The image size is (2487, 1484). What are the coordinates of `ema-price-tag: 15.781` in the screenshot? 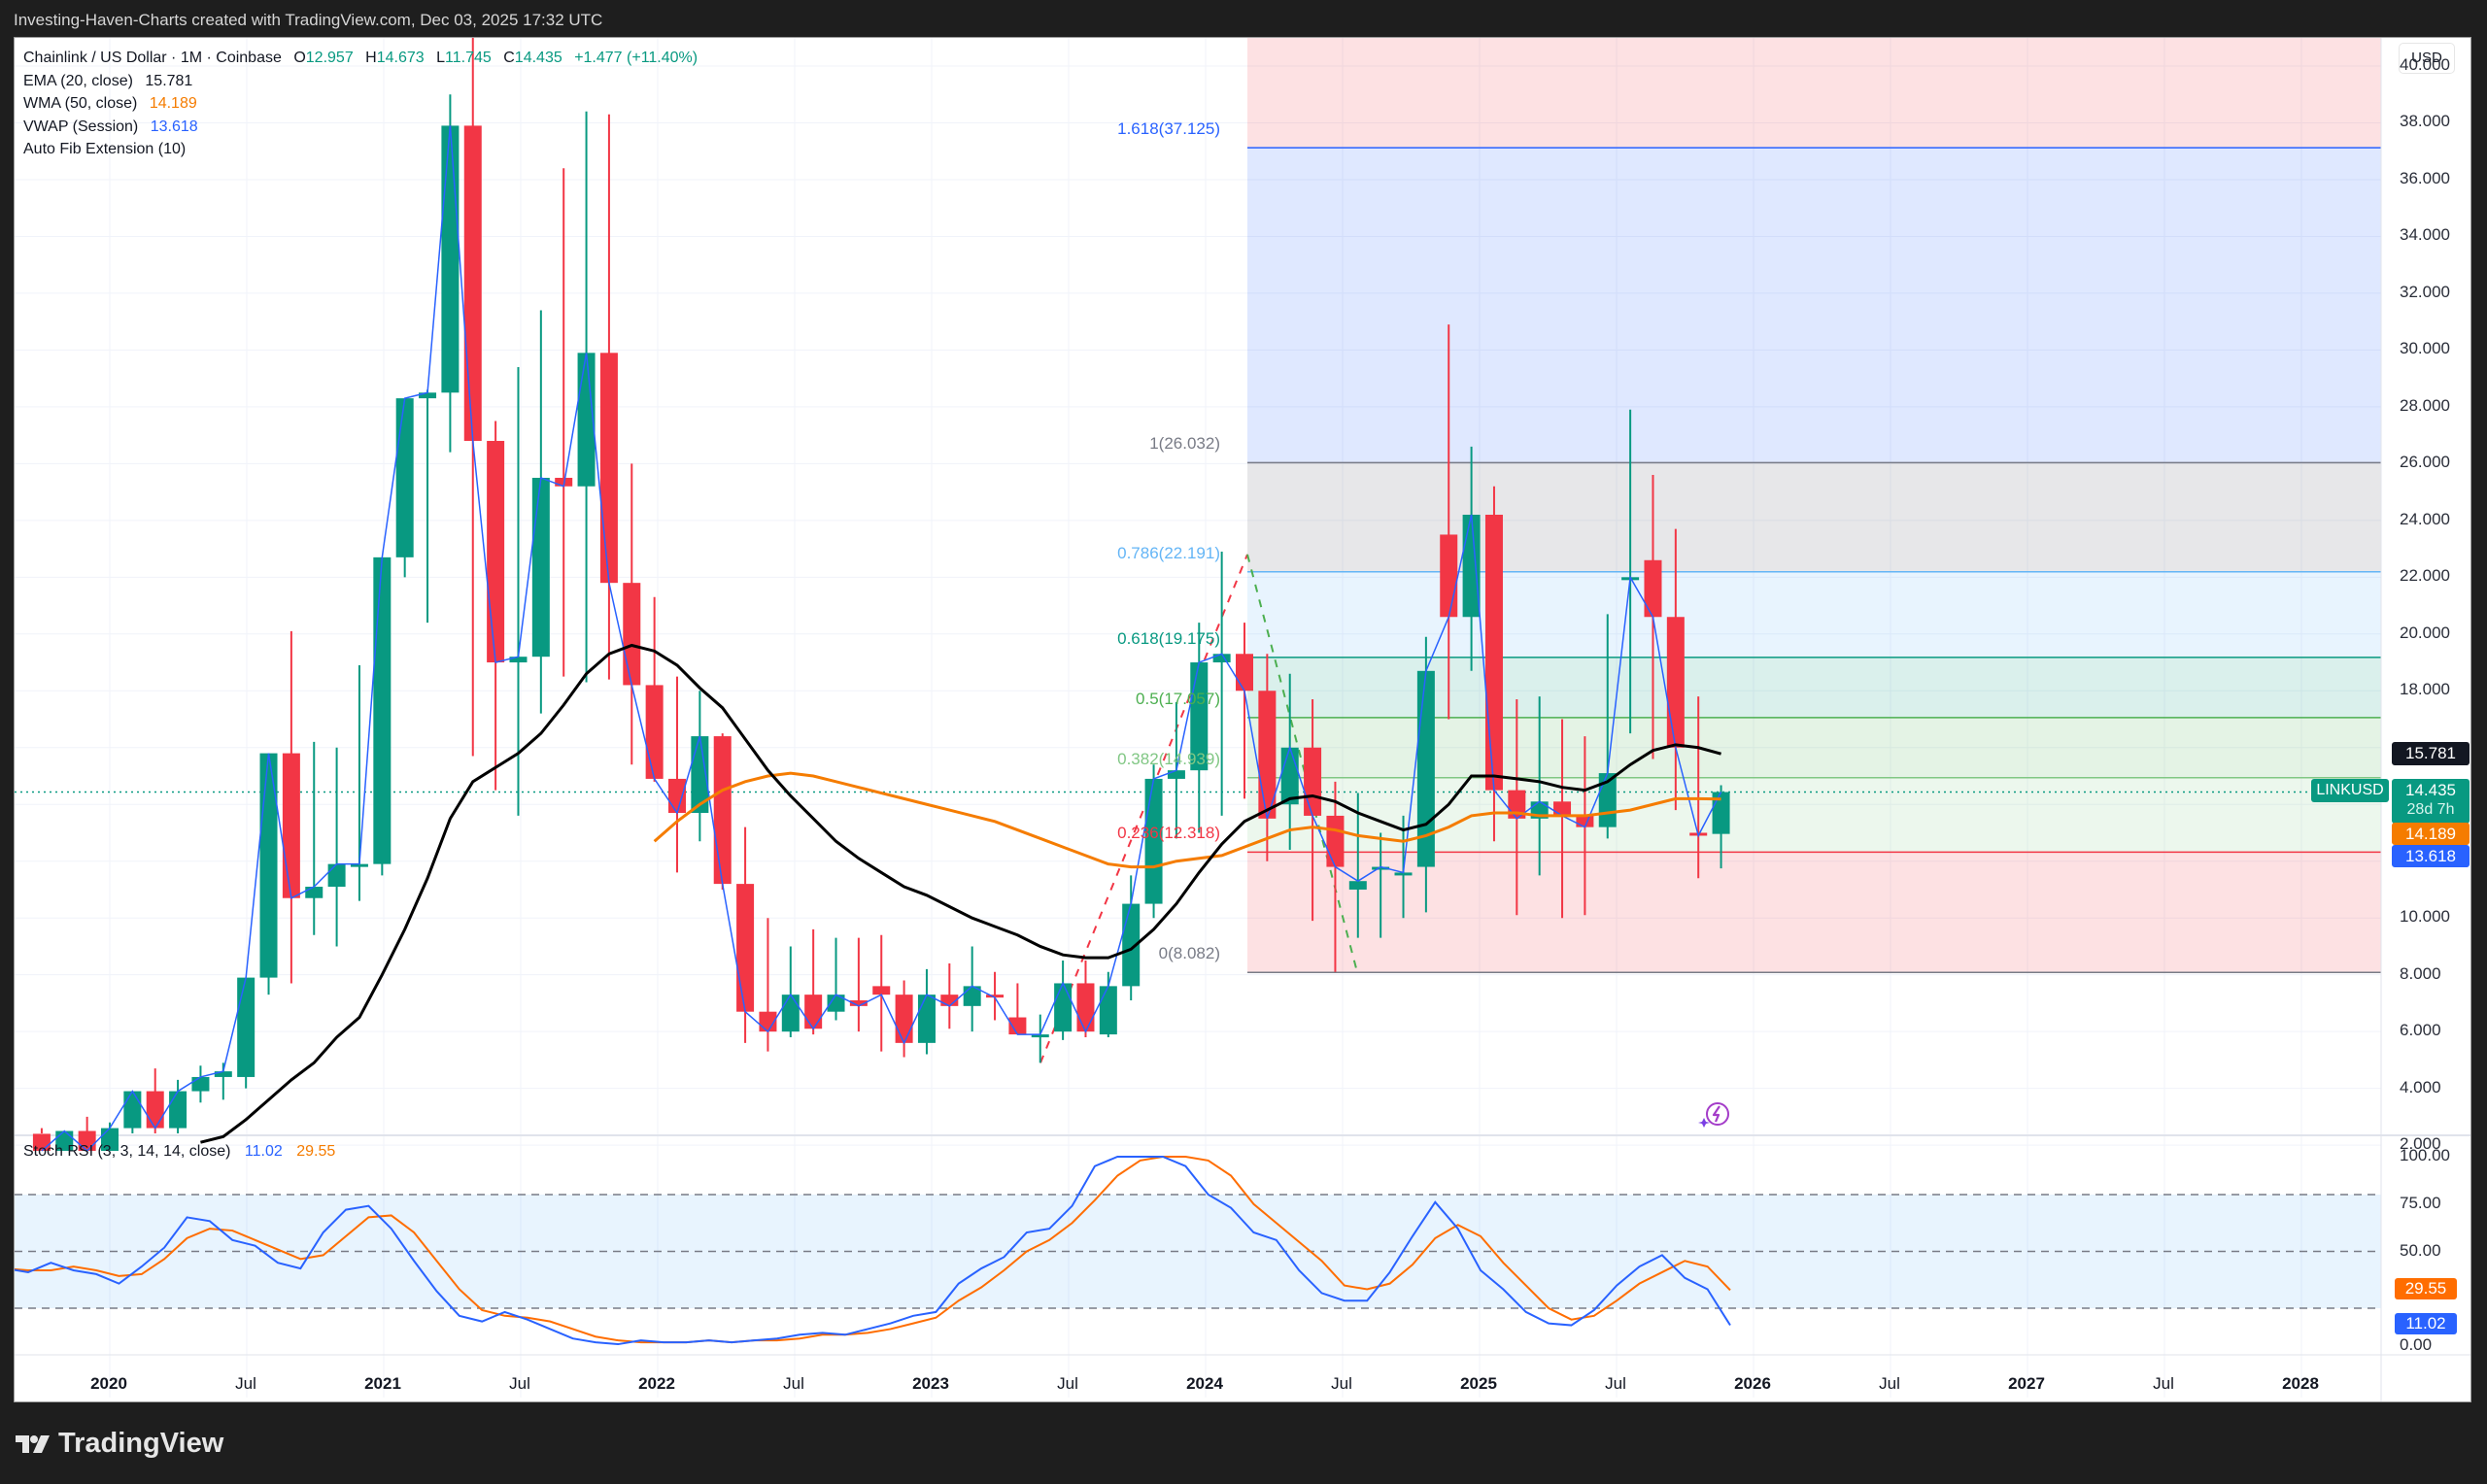 It's located at (2431, 753).